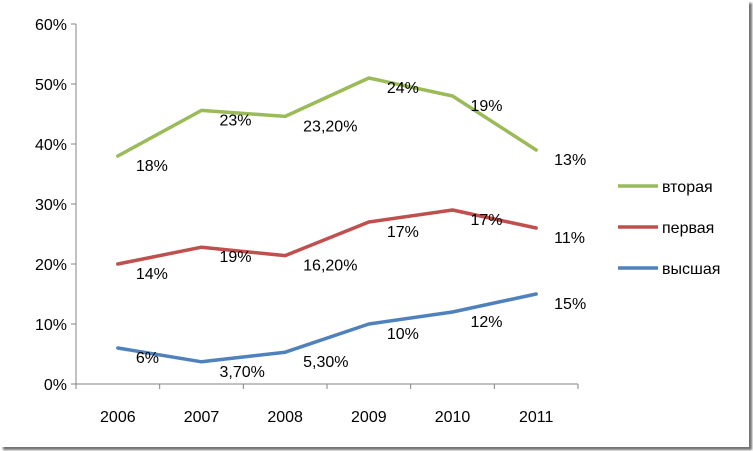 This screenshot has height=451, width=753. I want to click on y-tick-label: 60%, so click(51, 25).